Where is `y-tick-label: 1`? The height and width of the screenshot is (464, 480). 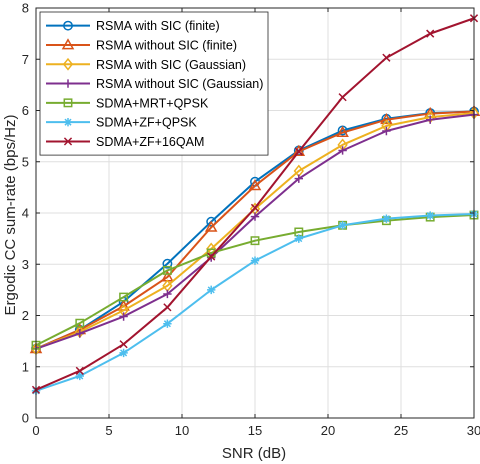 y-tick-label: 1 is located at coordinates (25, 366).